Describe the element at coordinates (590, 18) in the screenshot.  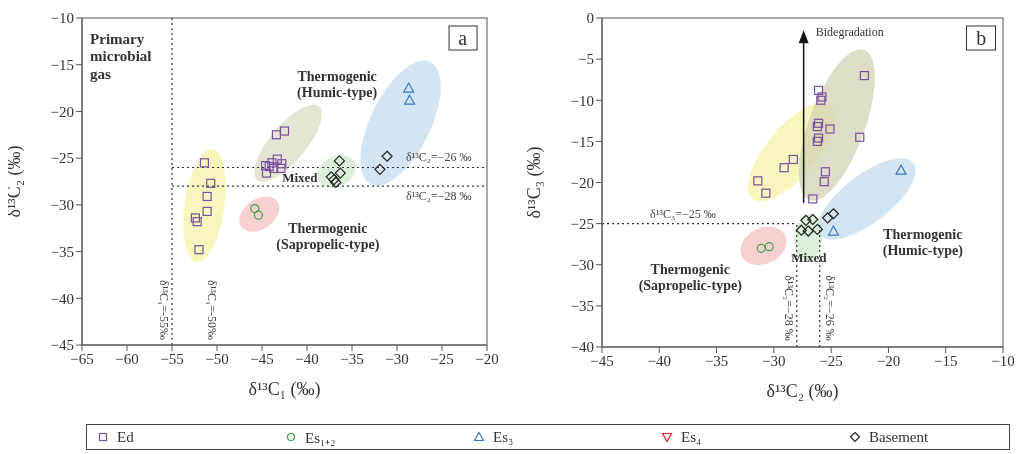
I see `y-tick-label: 0` at that location.